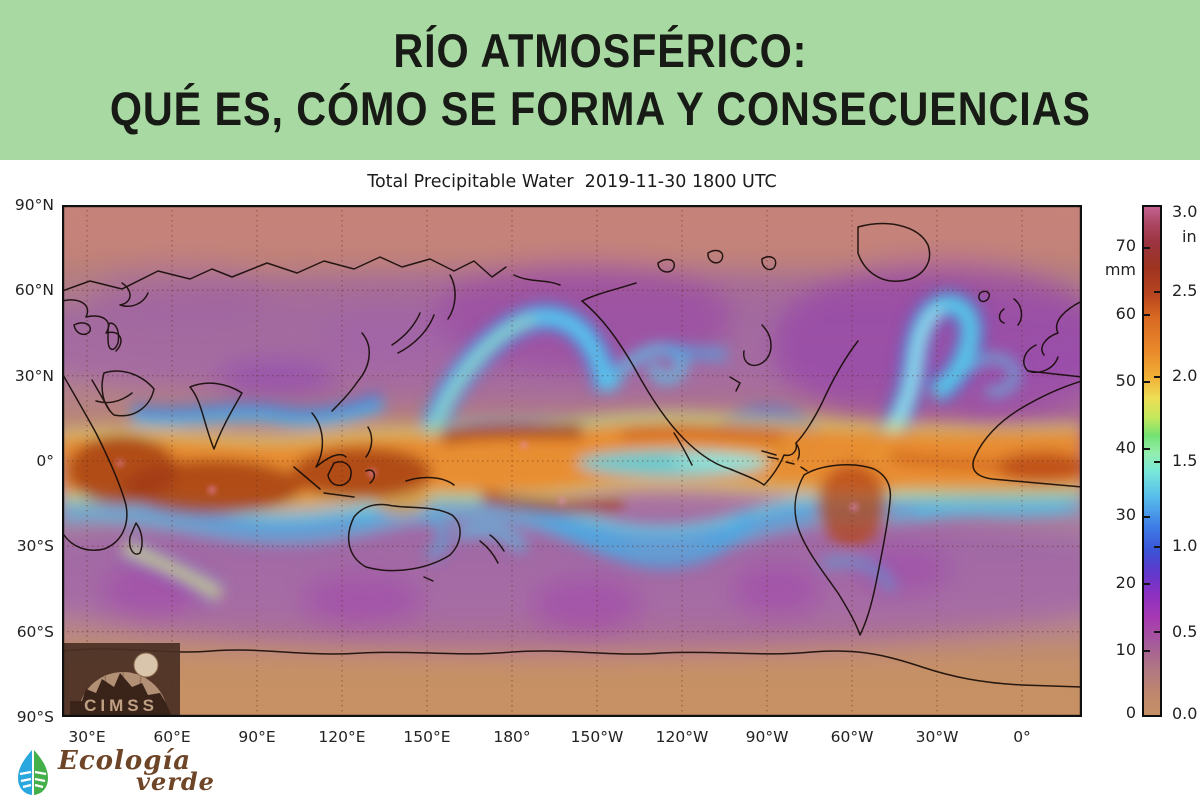 This screenshot has height=800, width=1200. Describe the element at coordinates (1125, 447) in the screenshot. I see `cb-mm-40: 40` at that location.